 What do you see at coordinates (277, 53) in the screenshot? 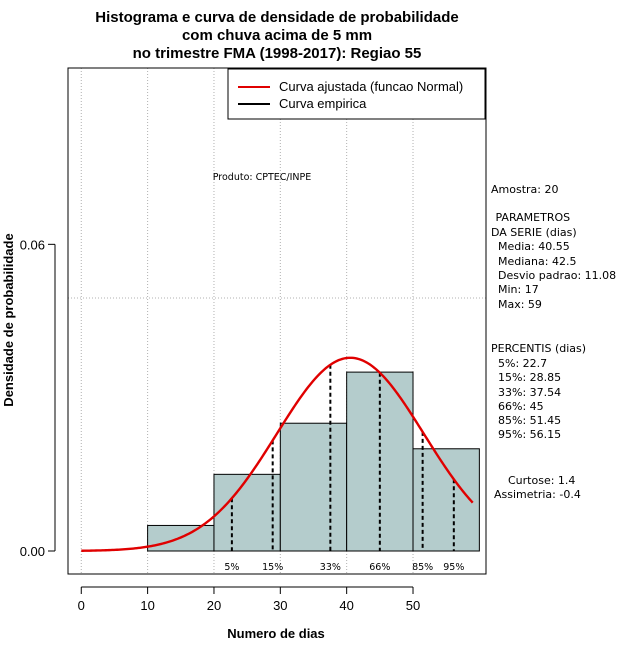
I see `title-line-3: no trimestre FMA (1998-2017): Regiao 55` at bounding box center [277, 53].